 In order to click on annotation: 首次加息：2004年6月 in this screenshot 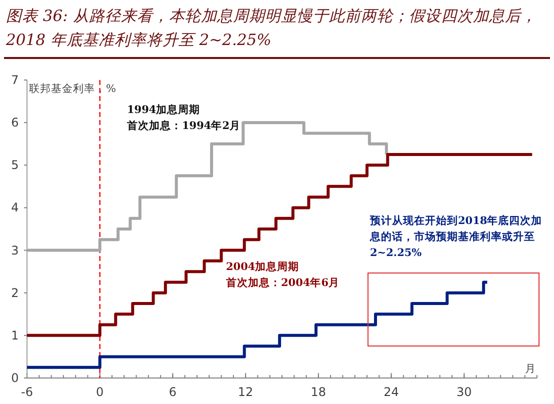, I will do `click(282, 282)`.